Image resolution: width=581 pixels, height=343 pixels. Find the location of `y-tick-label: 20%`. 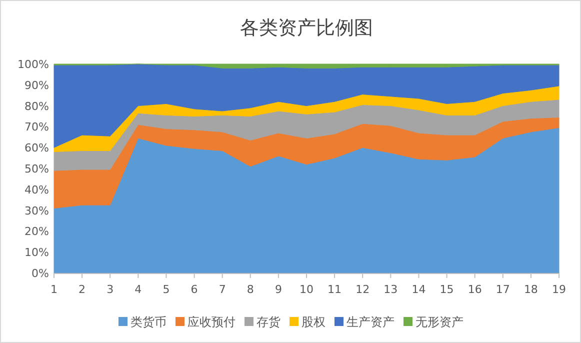

y-tick-label: 20% is located at coordinates (36, 231).